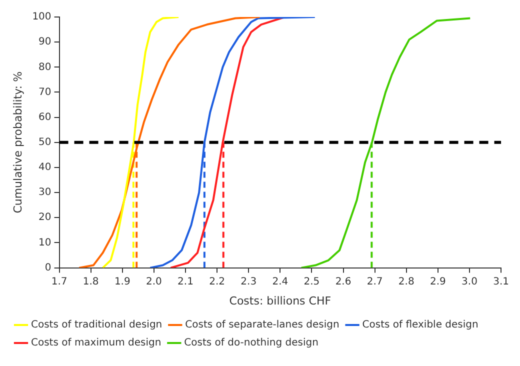 The height and width of the screenshot is (366, 520). What do you see at coordinates (17, 142) in the screenshot?
I see `y-axis-title: Cumulative probability: %` at bounding box center [17, 142].